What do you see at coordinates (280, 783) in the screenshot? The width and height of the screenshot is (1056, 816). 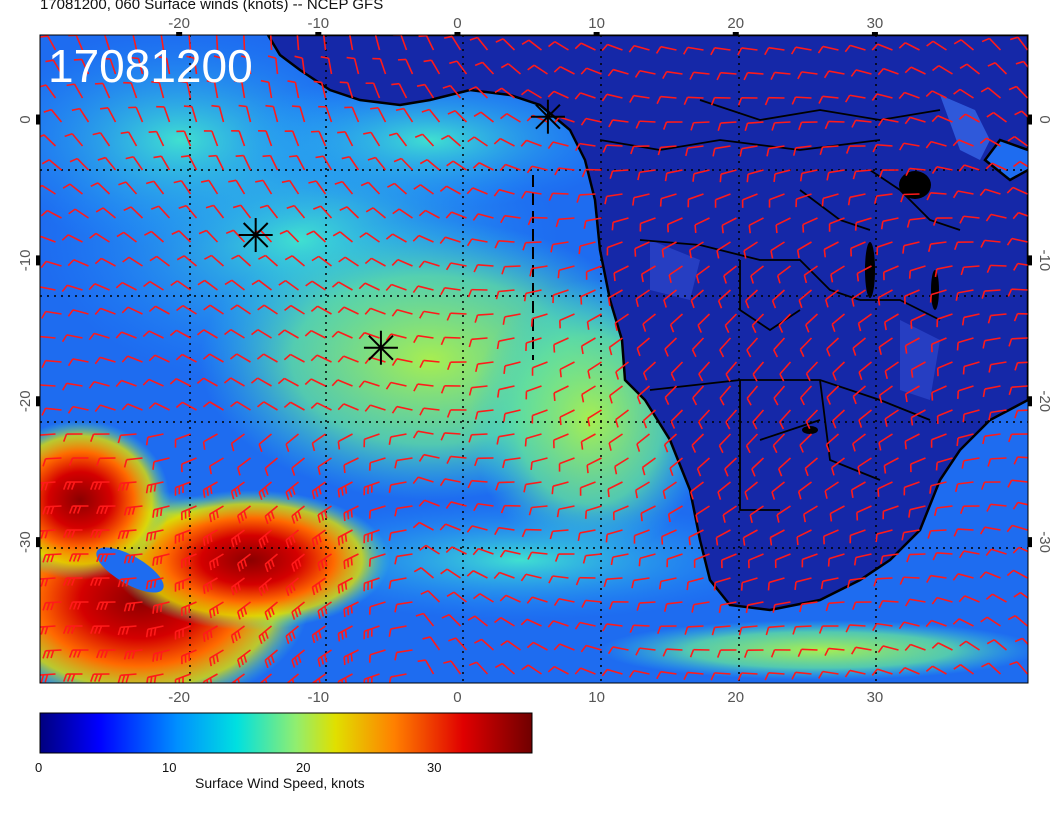 I see `colorbar-label: Surface Wind Speed, knots` at bounding box center [280, 783].